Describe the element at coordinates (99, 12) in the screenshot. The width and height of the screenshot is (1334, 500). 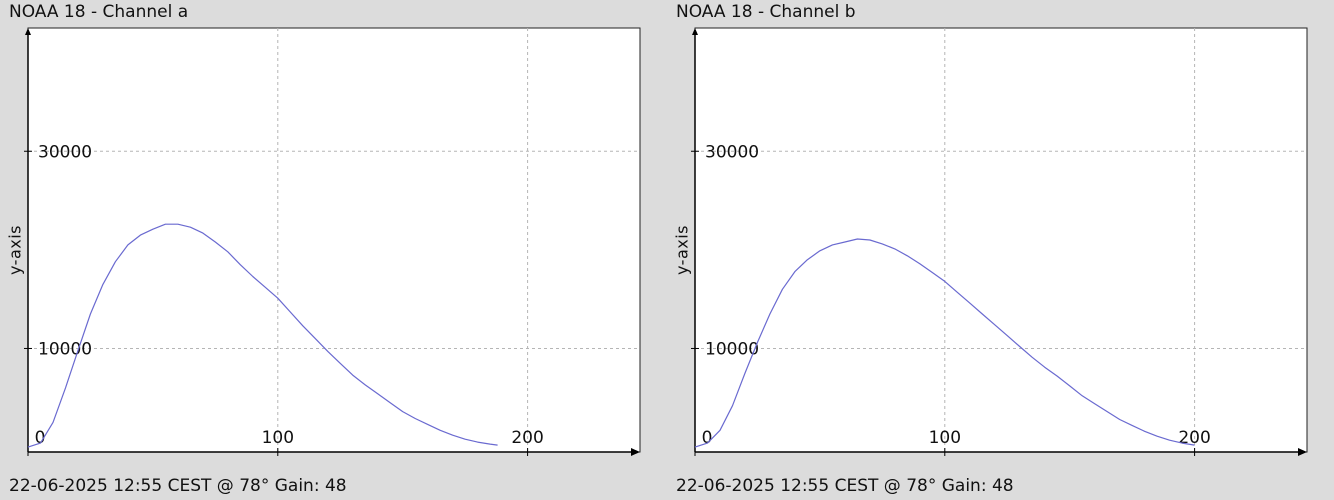
I see `chart-title: NOAA 18 - Channel a` at that location.